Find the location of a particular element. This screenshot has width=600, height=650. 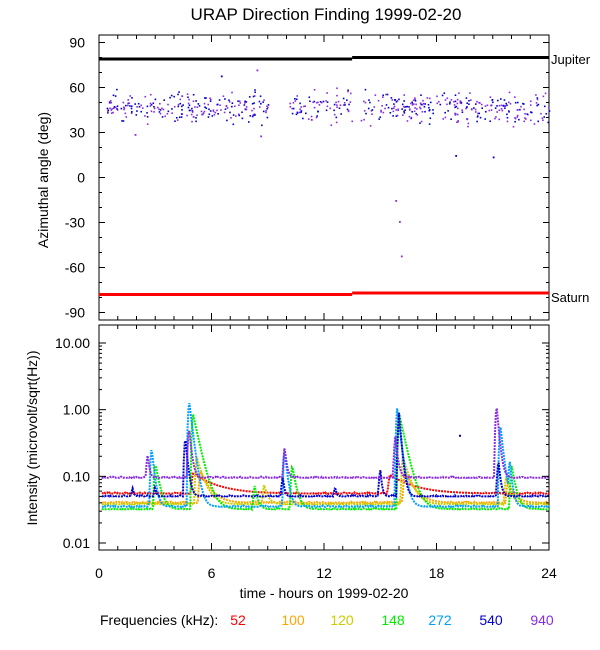

intensity-y-tick-label: 1.00 is located at coordinates (76, 410).